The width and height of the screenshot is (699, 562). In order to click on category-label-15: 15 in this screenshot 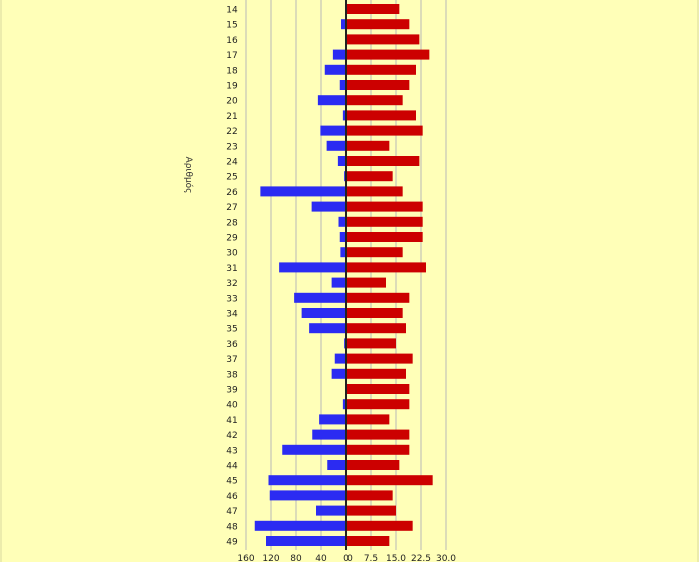, I will do `click(231, 26)`.